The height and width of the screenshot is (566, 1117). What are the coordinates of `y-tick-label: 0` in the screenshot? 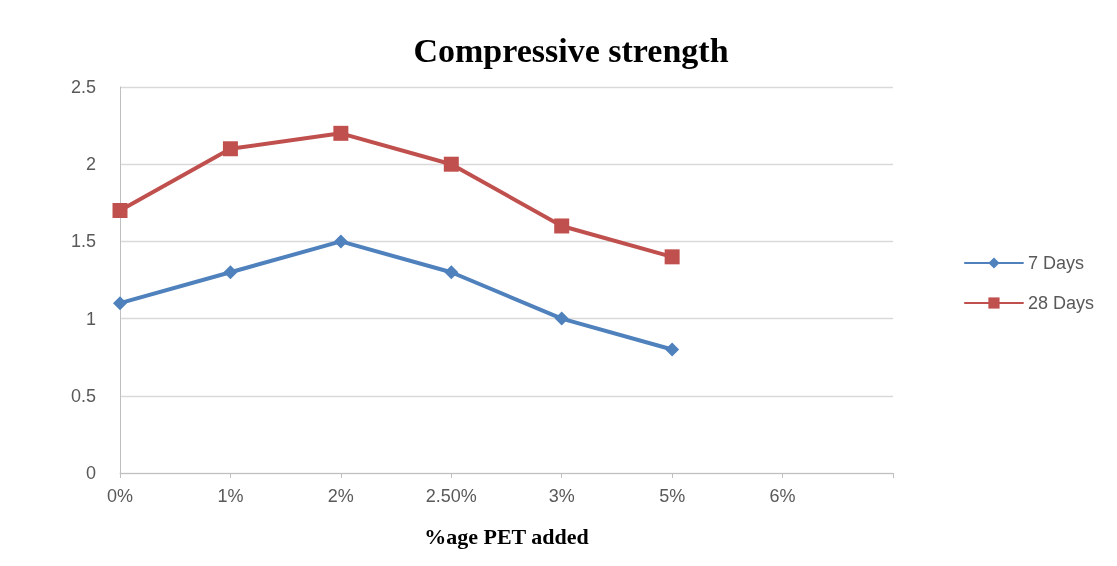 It's located at (90, 473).